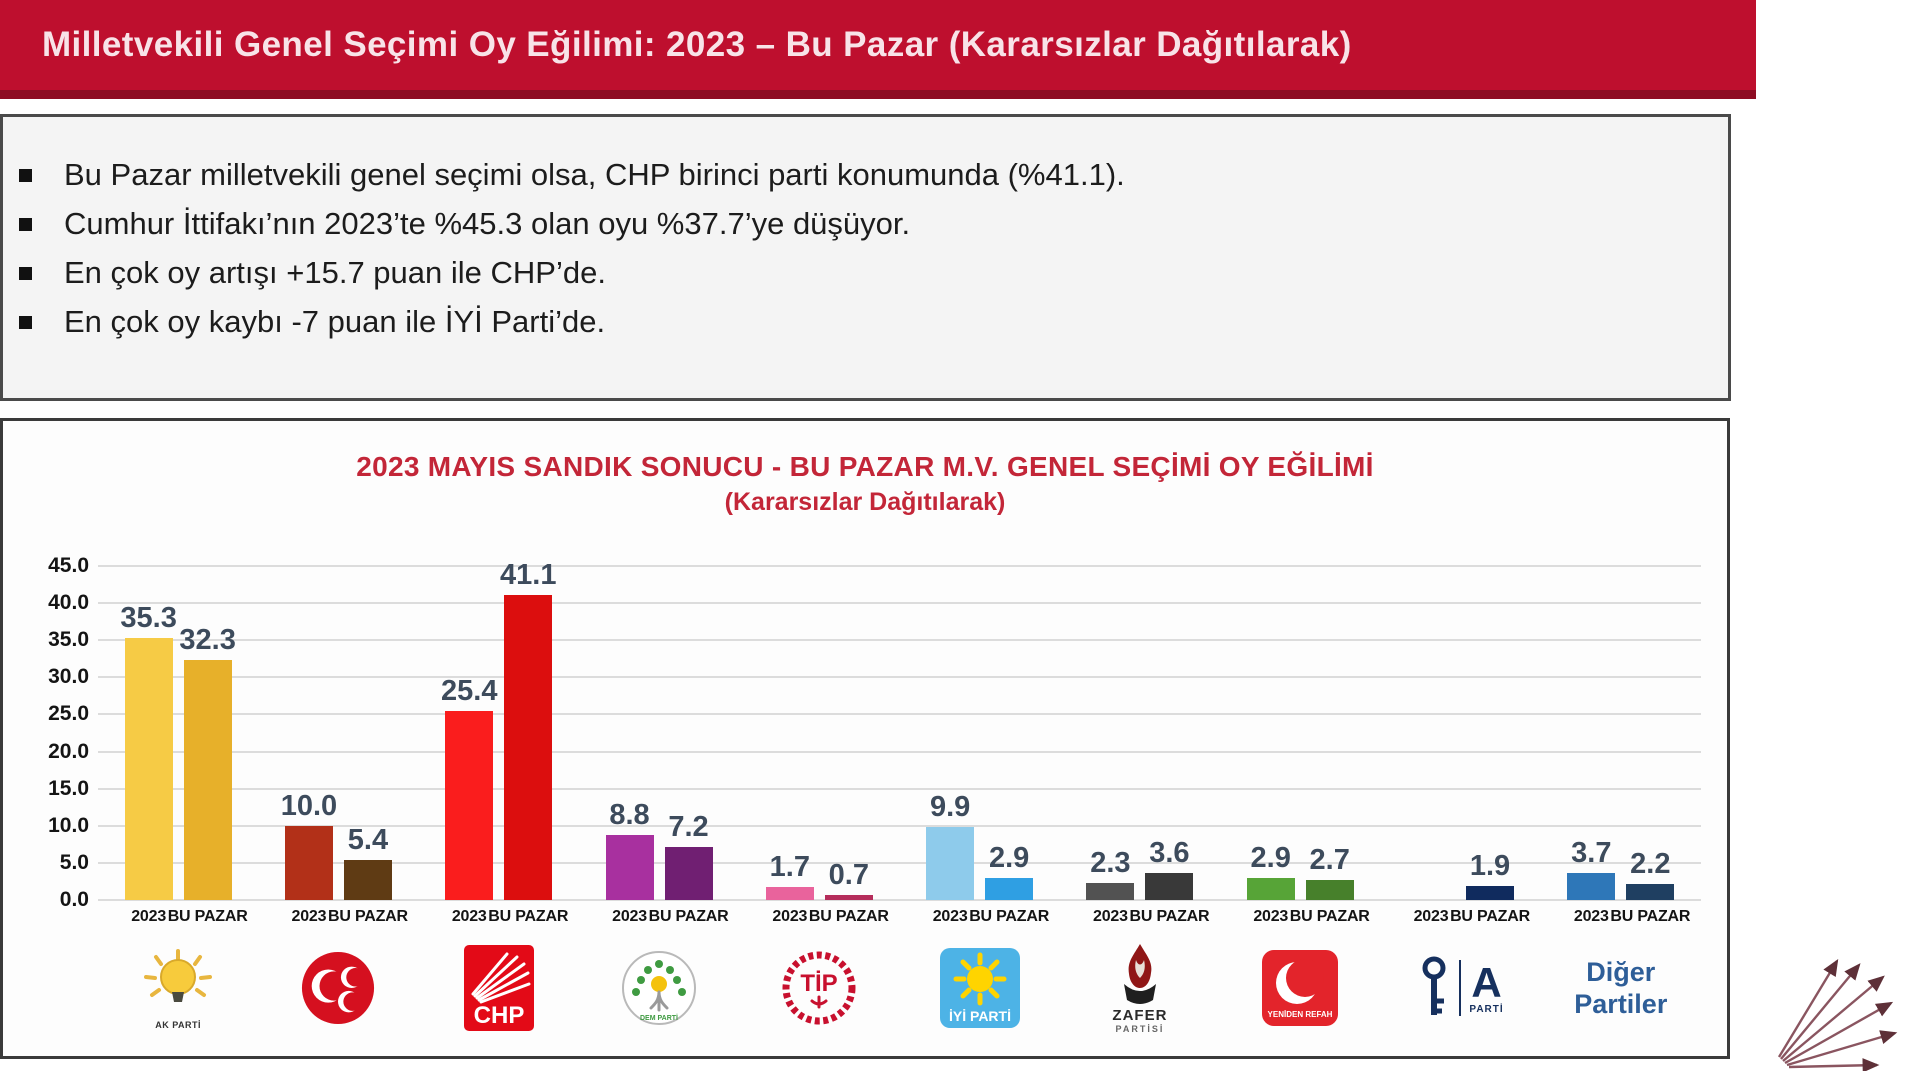  Describe the element at coordinates (498, 1015) in the screenshot. I see `svg-text: CHP` at that location.